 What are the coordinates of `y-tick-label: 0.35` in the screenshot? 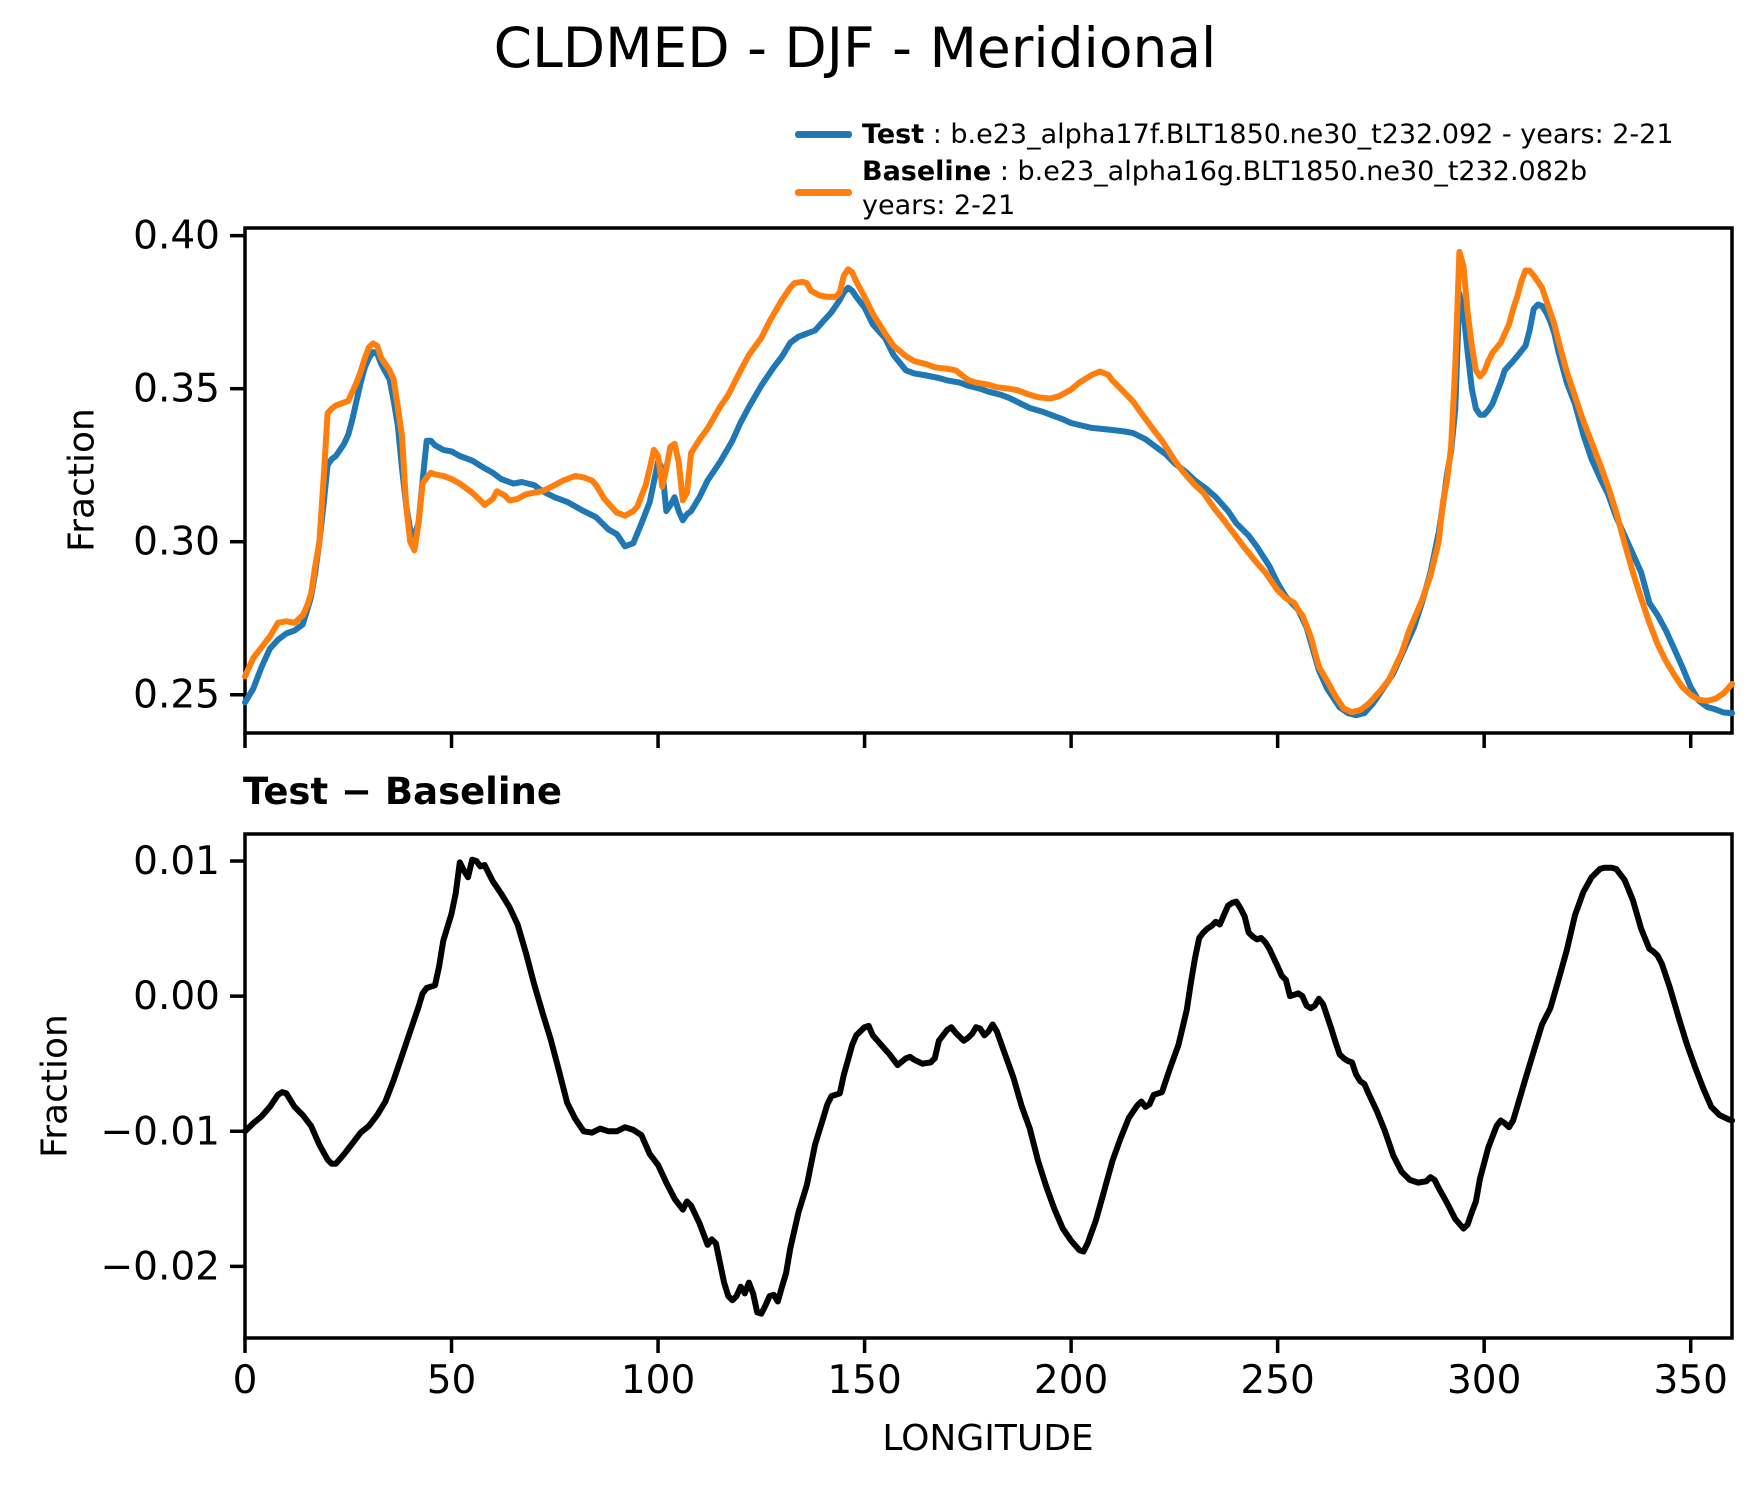 It's located at (176, 389).